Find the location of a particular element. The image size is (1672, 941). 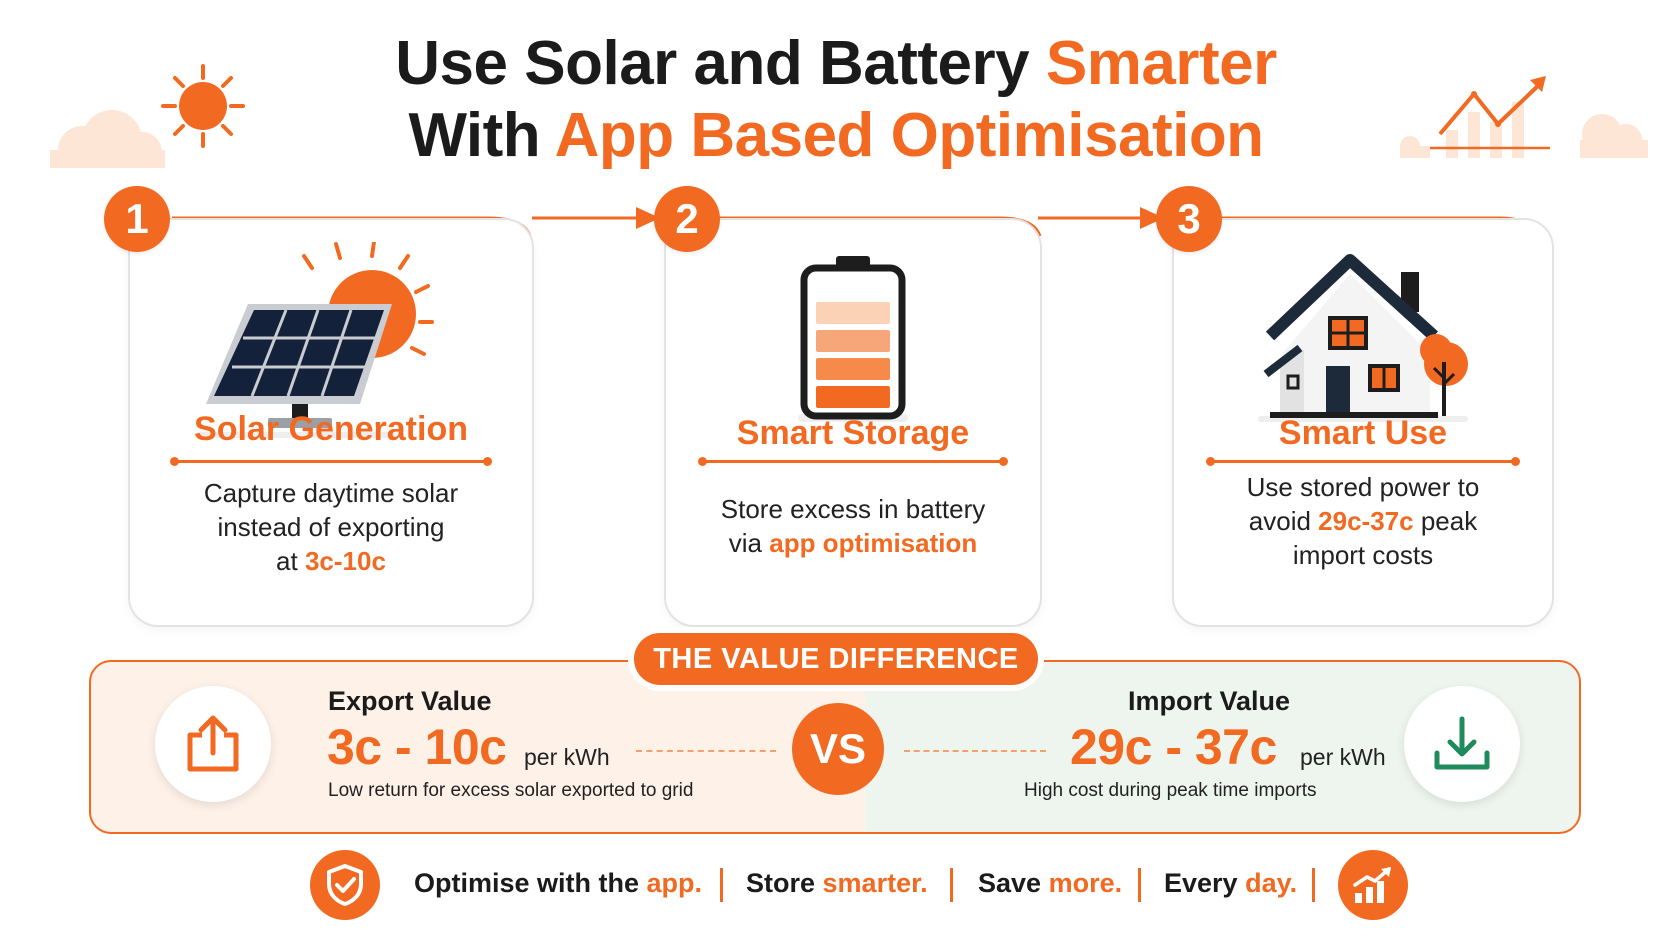

upload-icon is located at coordinates (213, 743).